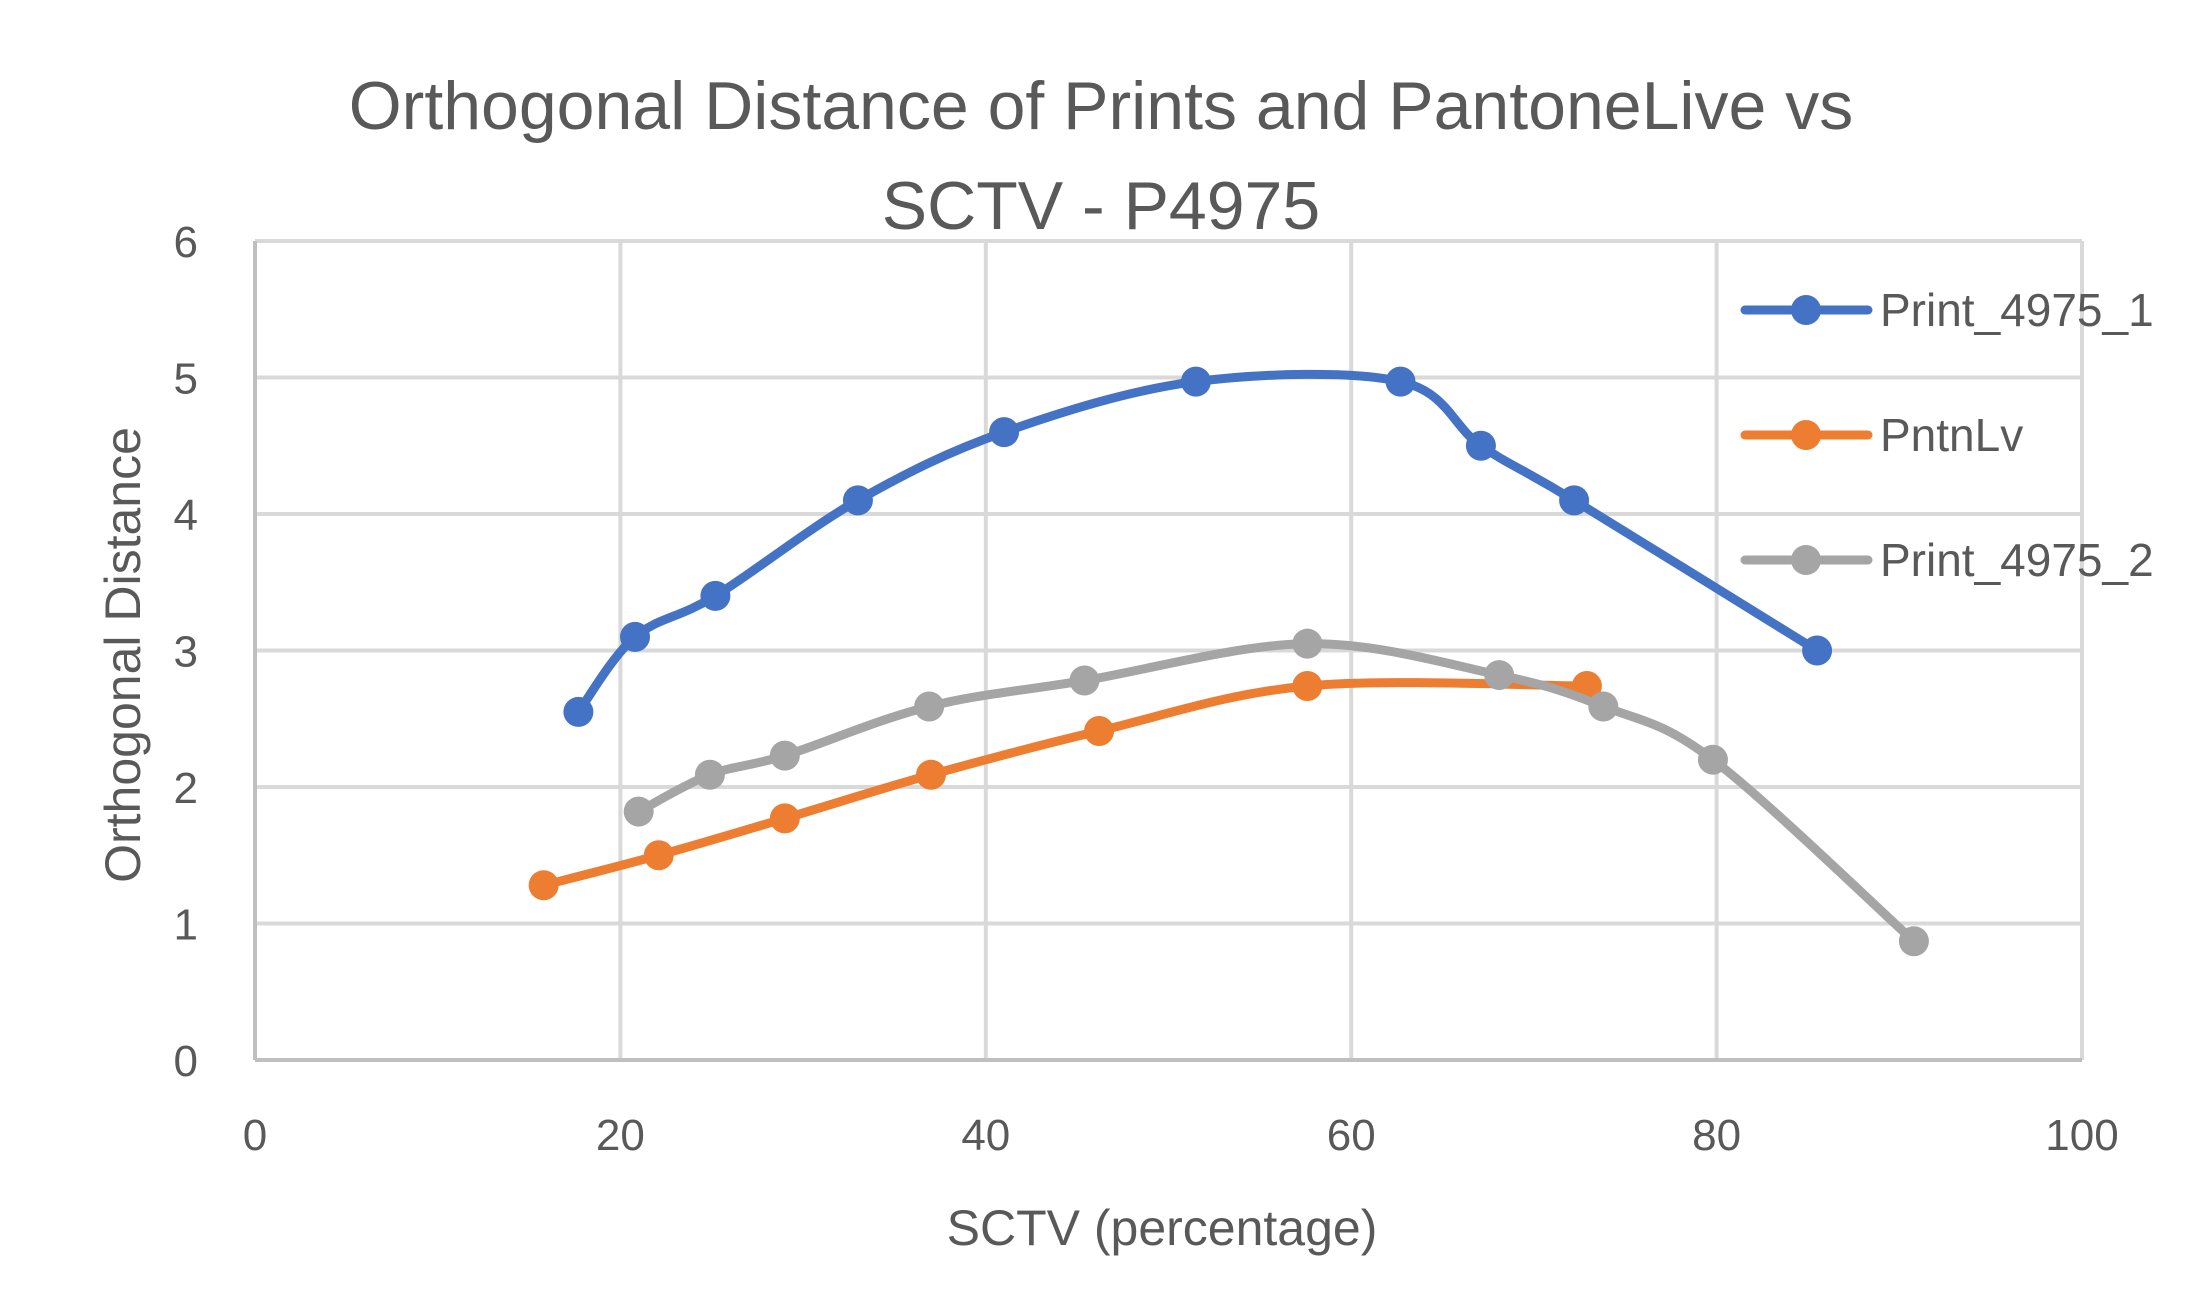  I want to click on y-tick-label: 6, so click(186, 242).